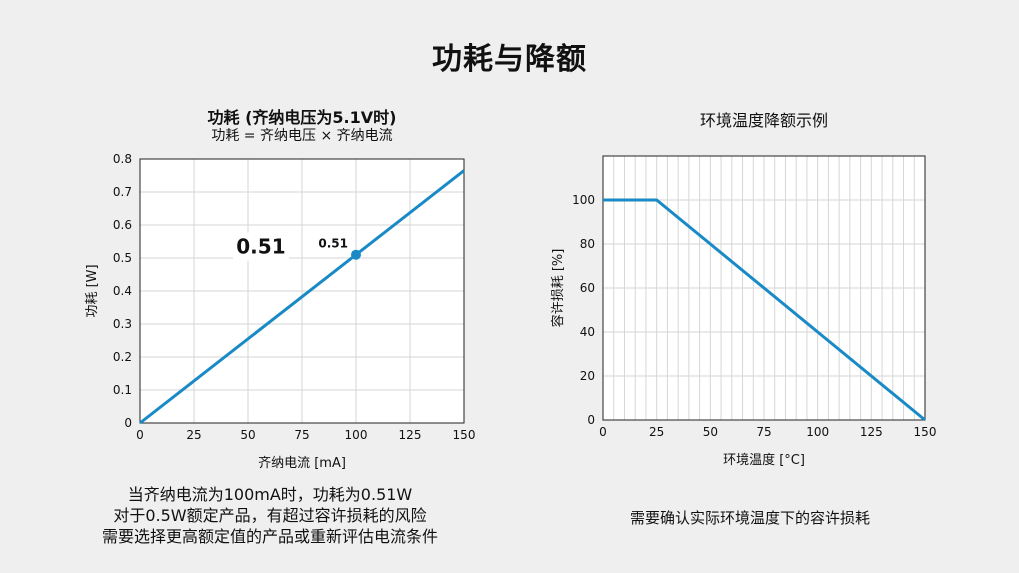  Describe the element at coordinates (763, 120) in the screenshot. I see `right-chart-title: 环境温度降额示例` at that location.